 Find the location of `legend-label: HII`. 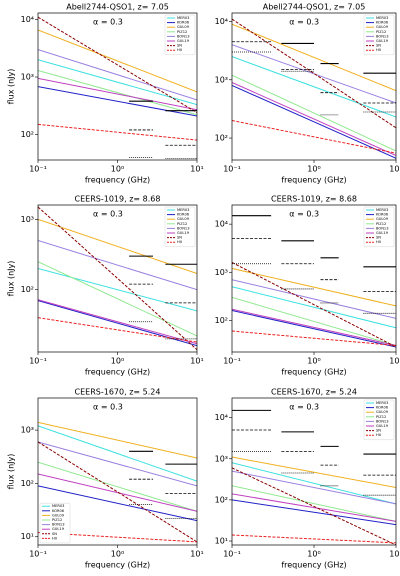

legend-label: HII is located at coordinates (179, 242).